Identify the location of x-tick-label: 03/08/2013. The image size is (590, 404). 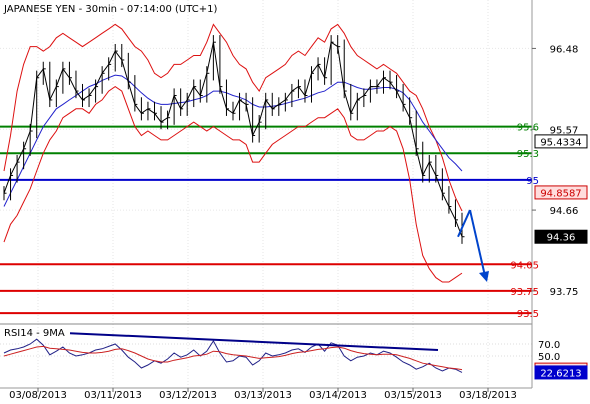
(38, 395).